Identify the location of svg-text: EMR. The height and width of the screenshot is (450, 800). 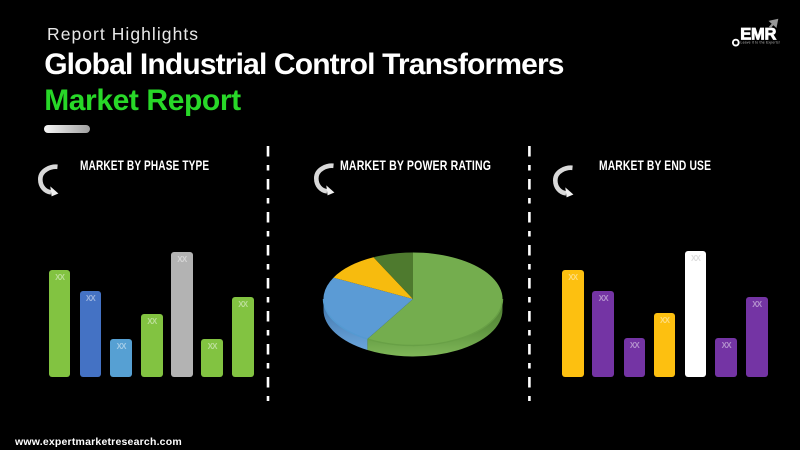
(758, 34).